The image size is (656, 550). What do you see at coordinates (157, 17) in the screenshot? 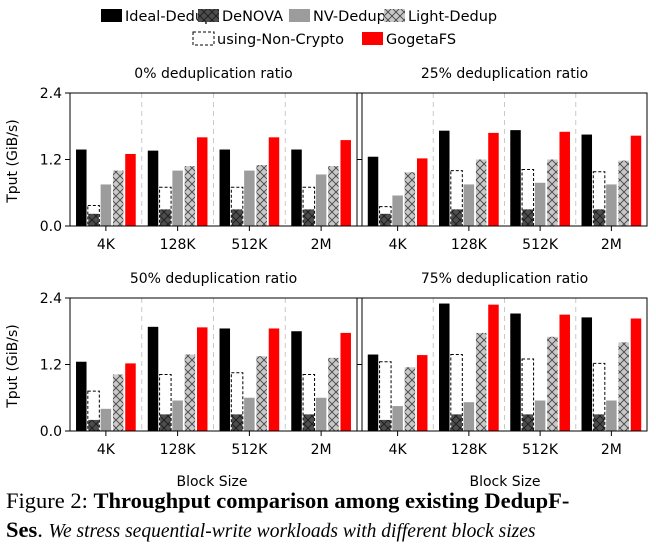
I see `legend-entry-ideal-dedup: Ideal-Dedup` at bounding box center [157, 17].